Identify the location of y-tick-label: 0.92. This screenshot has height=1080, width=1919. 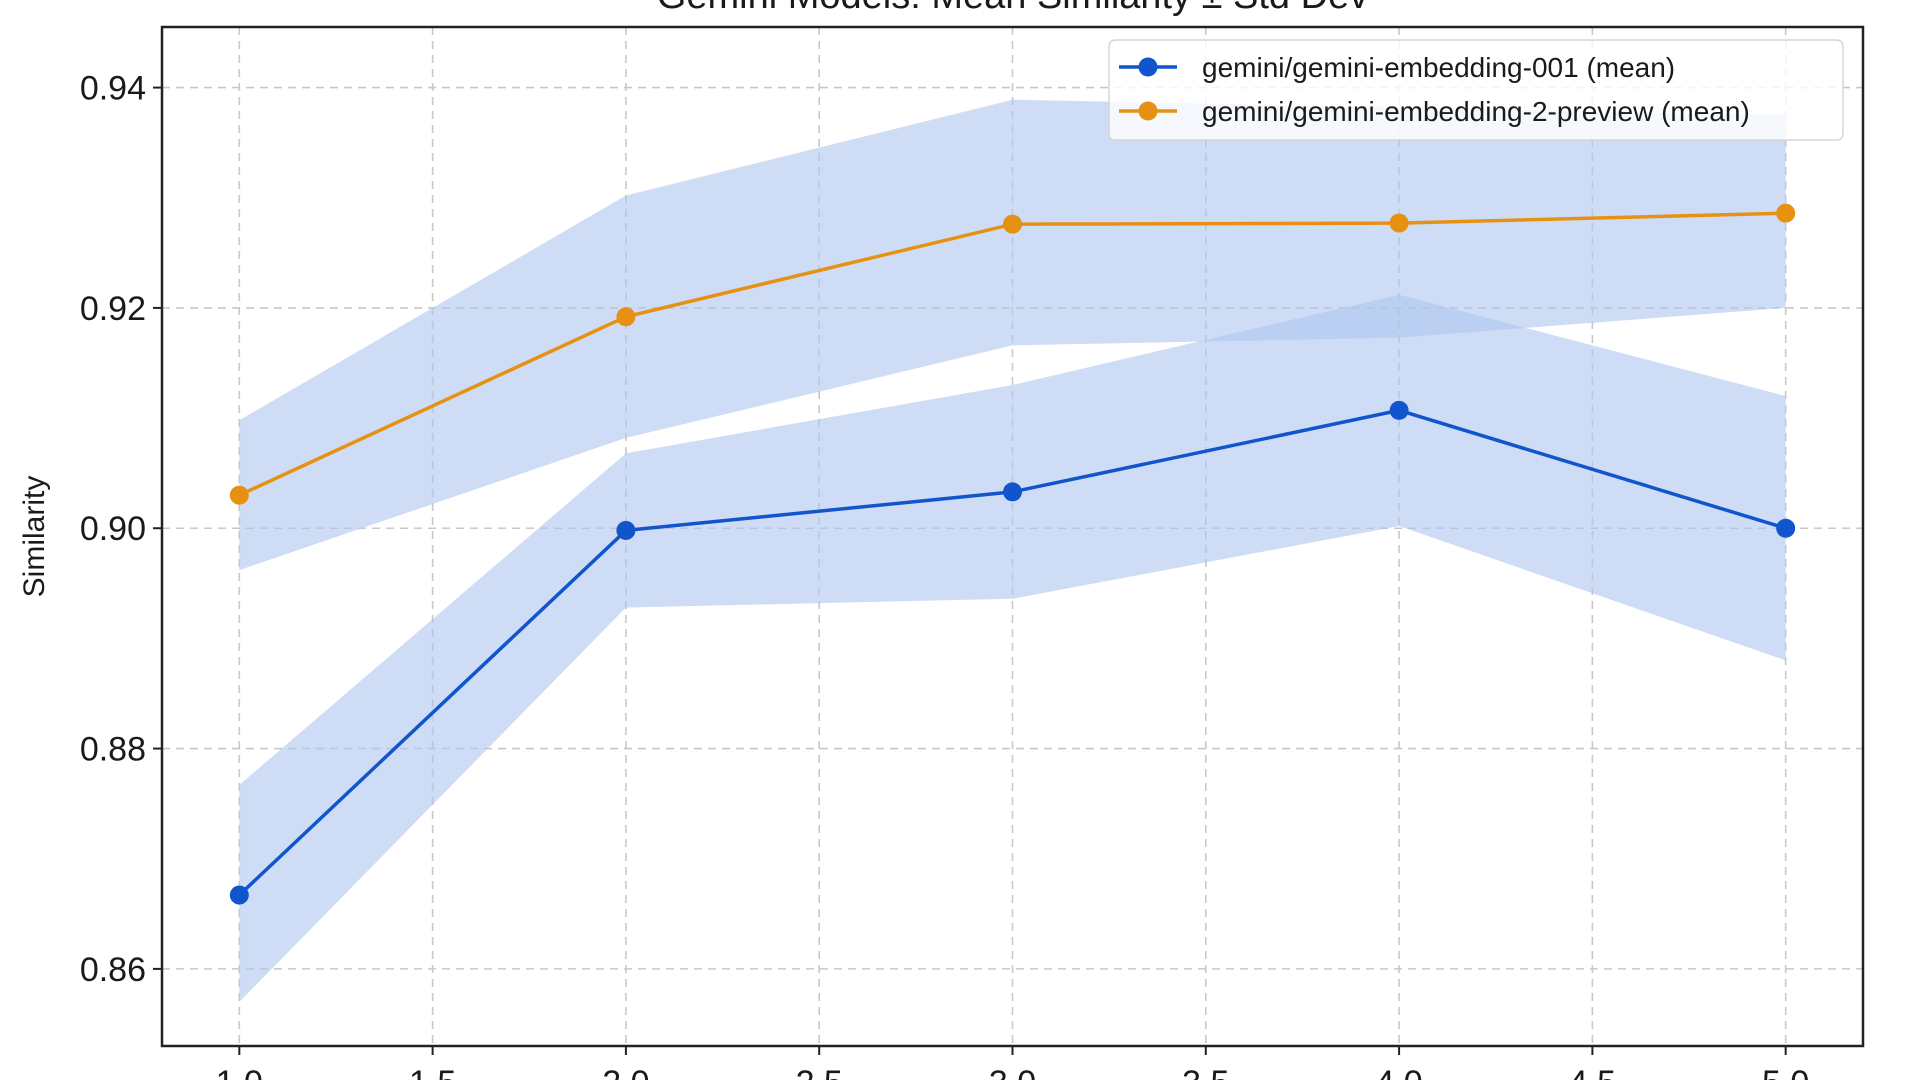
(113, 309).